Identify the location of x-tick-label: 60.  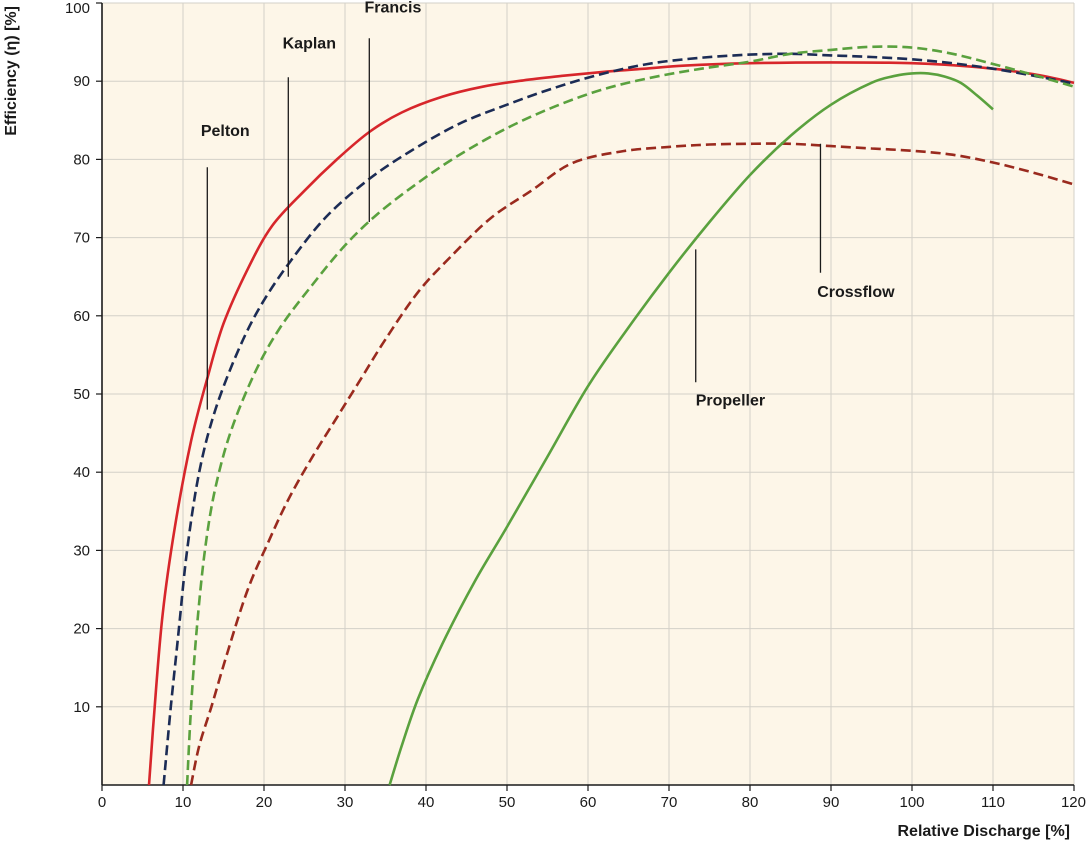
(588, 802).